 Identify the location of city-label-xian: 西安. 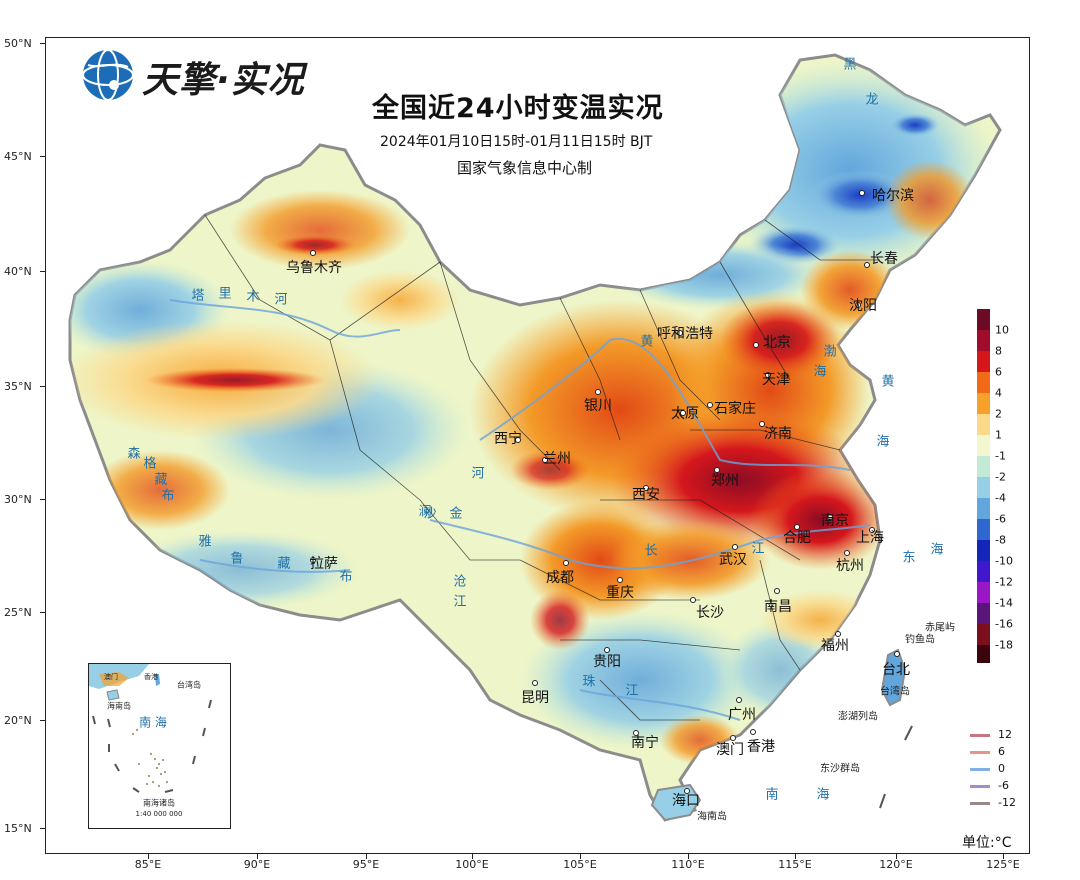
(646, 495).